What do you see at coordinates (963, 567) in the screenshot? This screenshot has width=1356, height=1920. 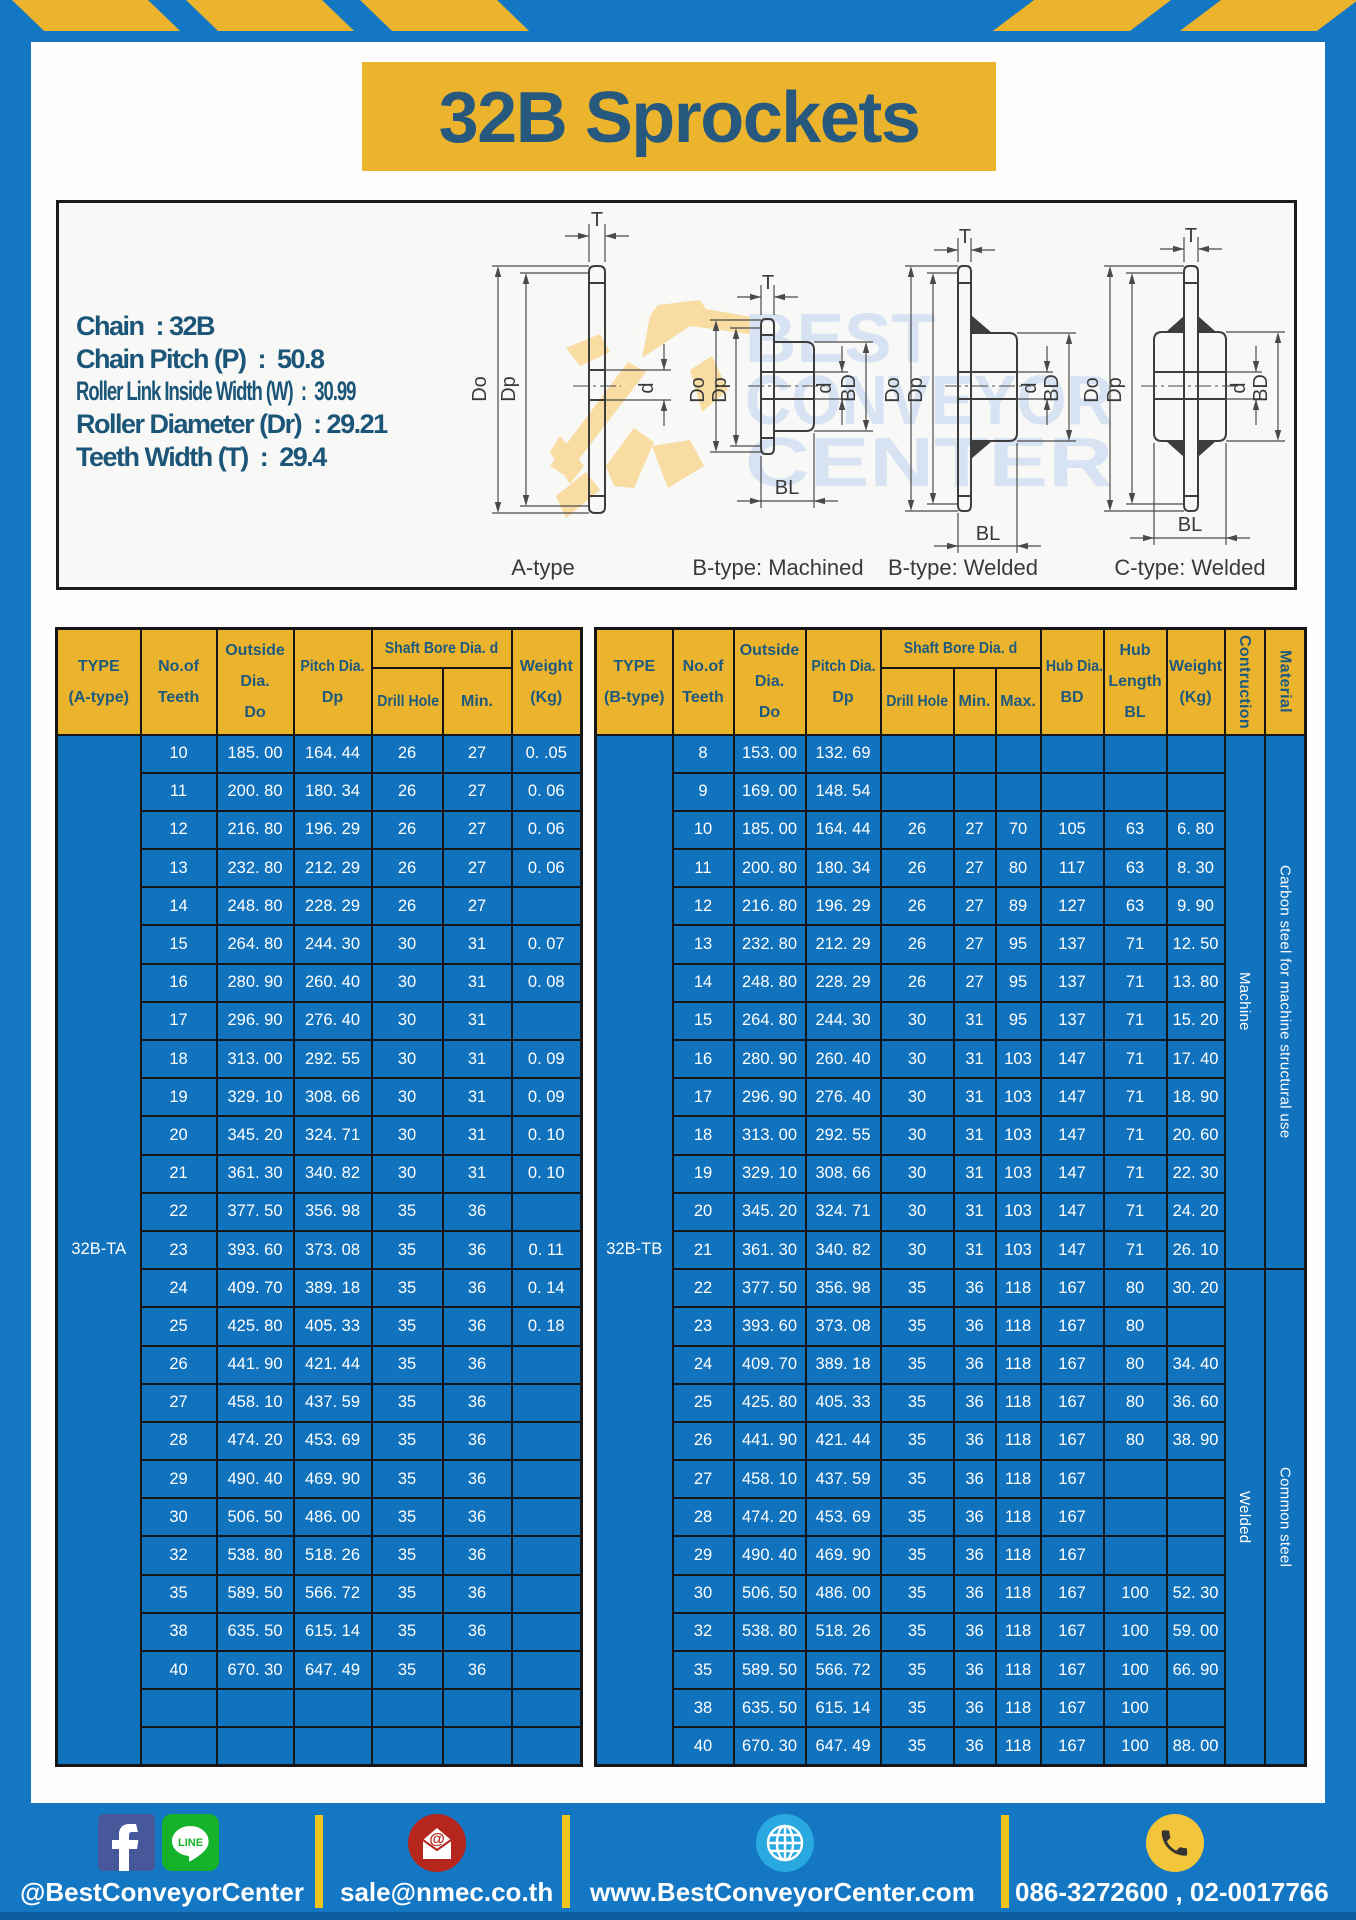 I see `svg-text: B-type: Welded` at bounding box center [963, 567].